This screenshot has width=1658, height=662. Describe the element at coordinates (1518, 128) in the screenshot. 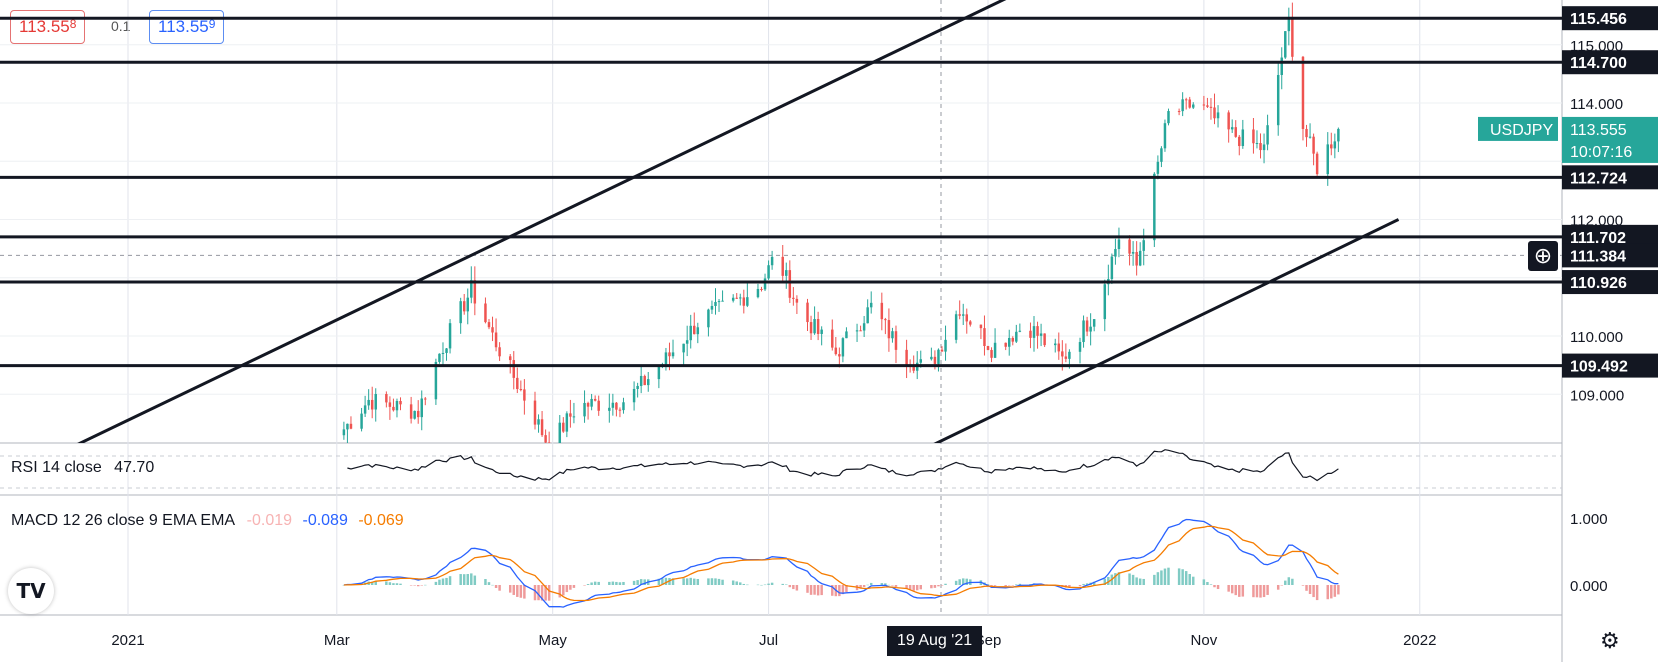

I see `symbol-tag` at that location.